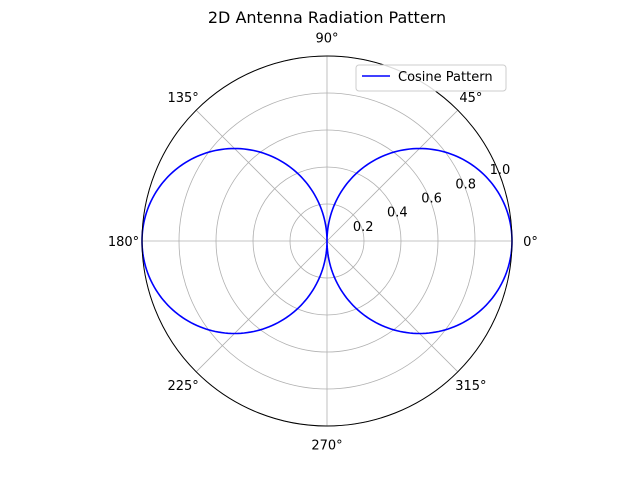 This screenshot has width=640, height=480. Describe the element at coordinates (530, 242) in the screenshot. I see `angle-tick-label: 0°` at that location.